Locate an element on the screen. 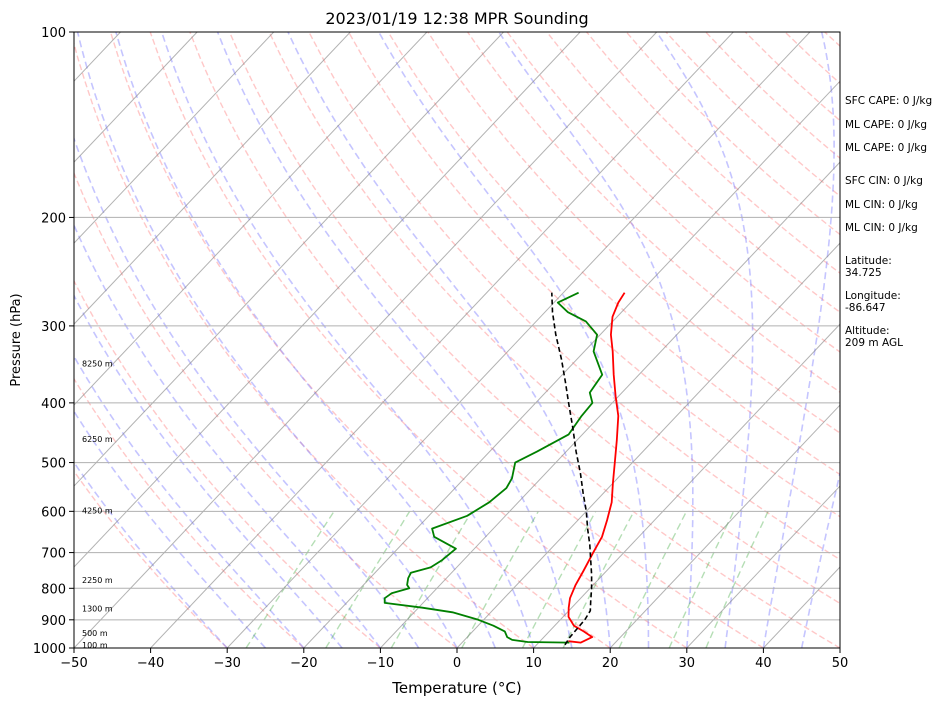  y-axis-label: Pressure (hPa) is located at coordinates (16, 339).